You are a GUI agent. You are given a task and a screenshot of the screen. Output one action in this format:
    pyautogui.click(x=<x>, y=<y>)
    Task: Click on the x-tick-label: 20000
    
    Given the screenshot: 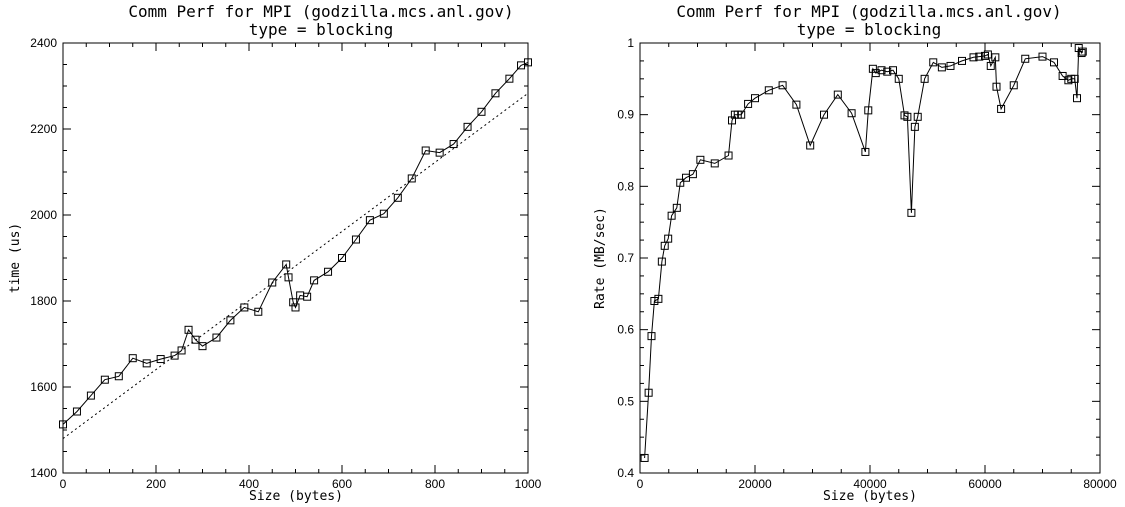 What is the action you would take?
    pyautogui.click(x=755, y=484)
    